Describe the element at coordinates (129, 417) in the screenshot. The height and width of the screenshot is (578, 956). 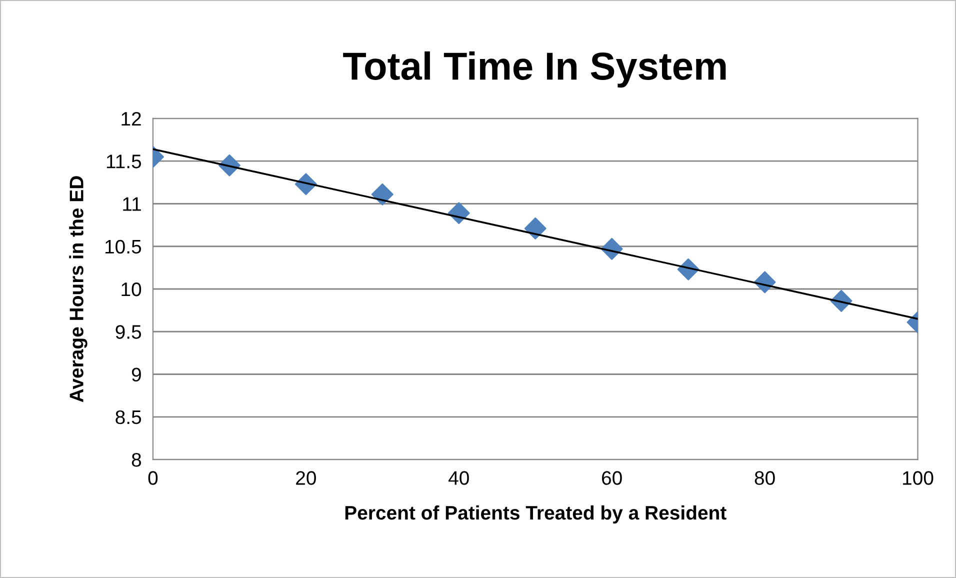
I see `y-tick-label: 8.5` at that location.